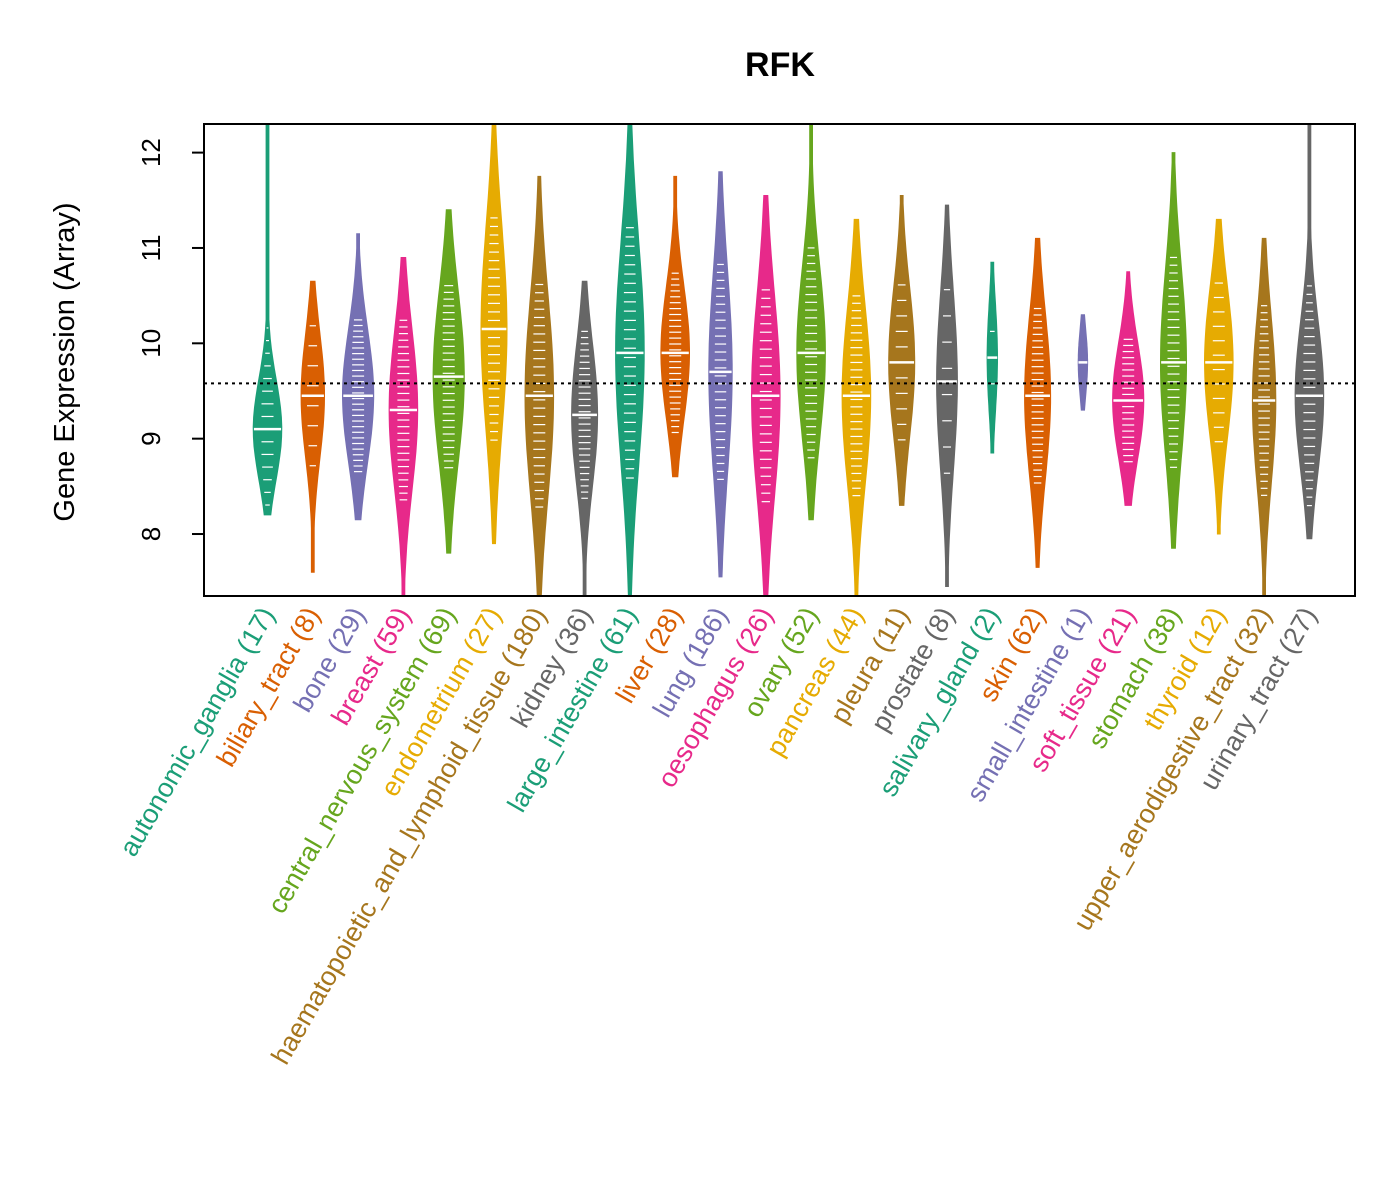 The width and height of the screenshot is (1400, 1200). Describe the element at coordinates (1128, 388) in the screenshot. I see `violin-soft_tissue` at that location.